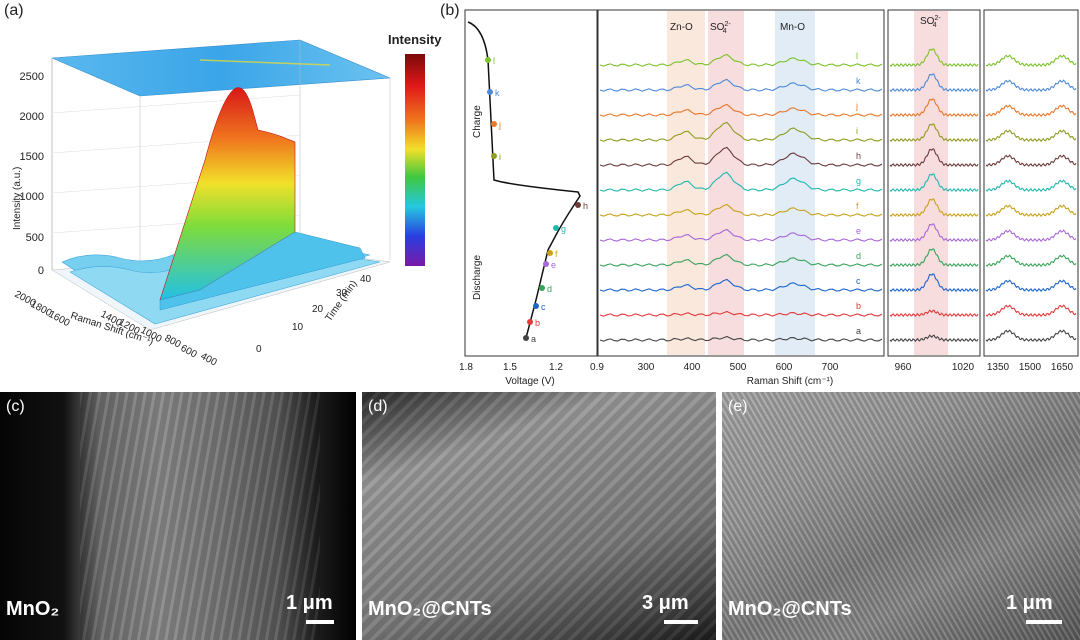 The image size is (1080, 640). I want to click on spectrum-label: i, so click(857, 131).